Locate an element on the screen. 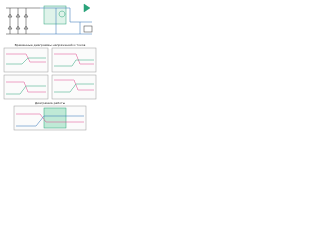 The height and width of the screenshot is (240, 320). bottom-panel is located at coordinates (50, 118).